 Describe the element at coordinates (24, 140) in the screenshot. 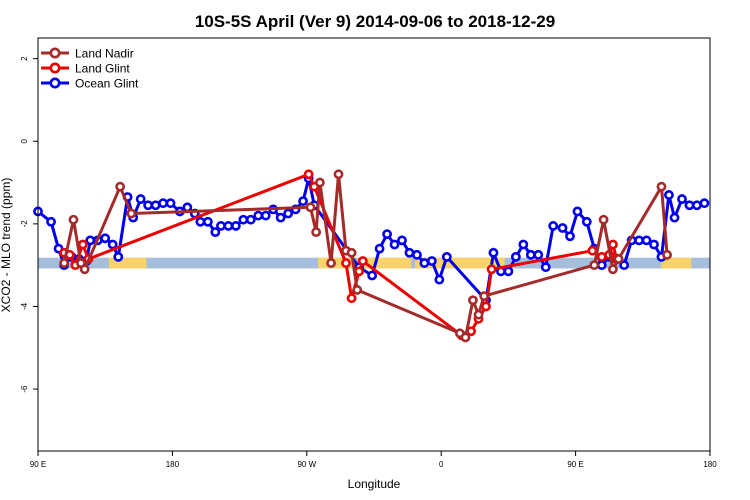

I see `y-tick-label: 0` at that location.